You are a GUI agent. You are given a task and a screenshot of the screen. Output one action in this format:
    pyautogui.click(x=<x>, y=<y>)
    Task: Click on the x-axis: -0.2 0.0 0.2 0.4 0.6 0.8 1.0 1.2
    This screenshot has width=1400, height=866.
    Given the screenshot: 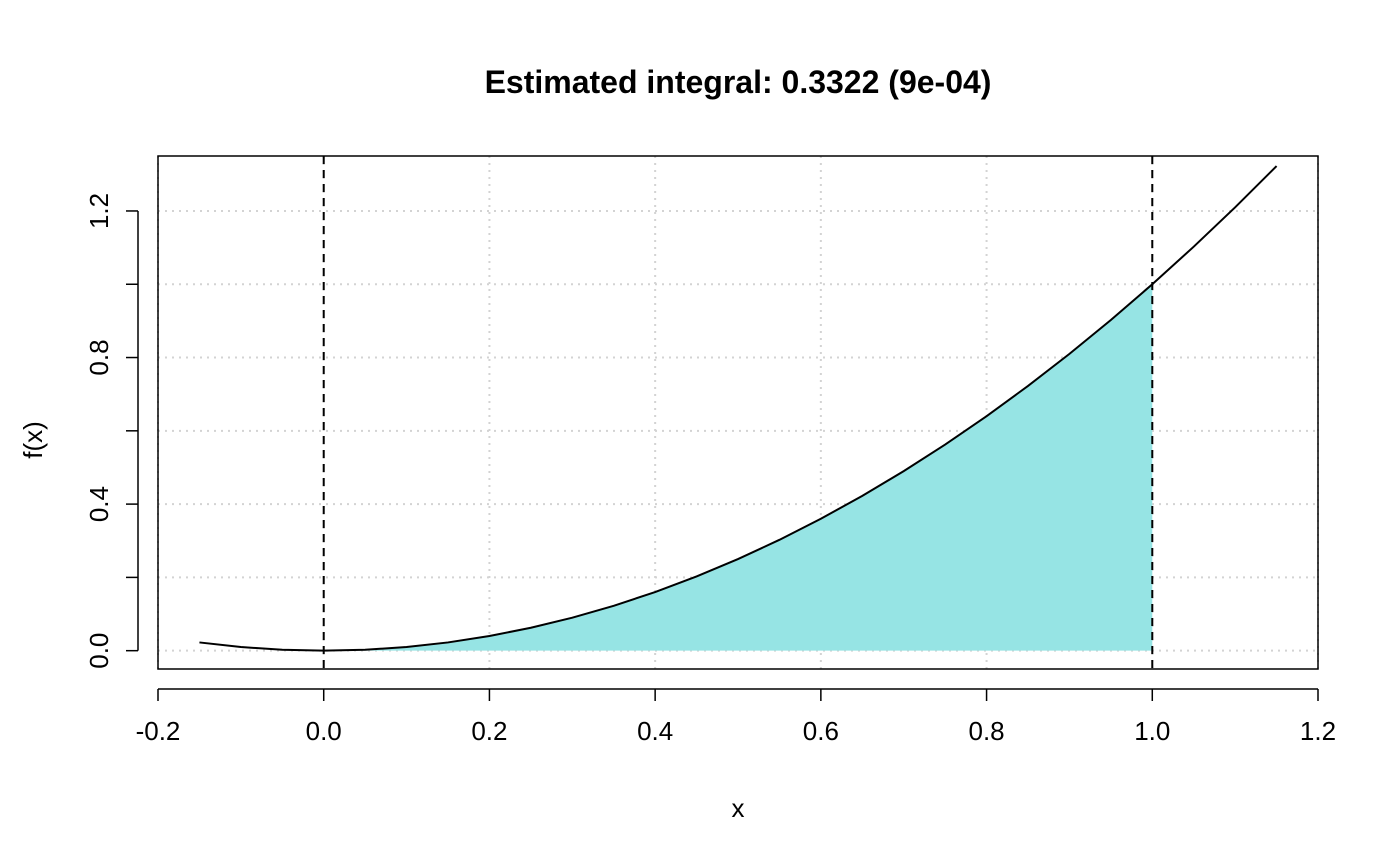 What is the action you would take?
    pyautogui.click(x=736, y=717)
    